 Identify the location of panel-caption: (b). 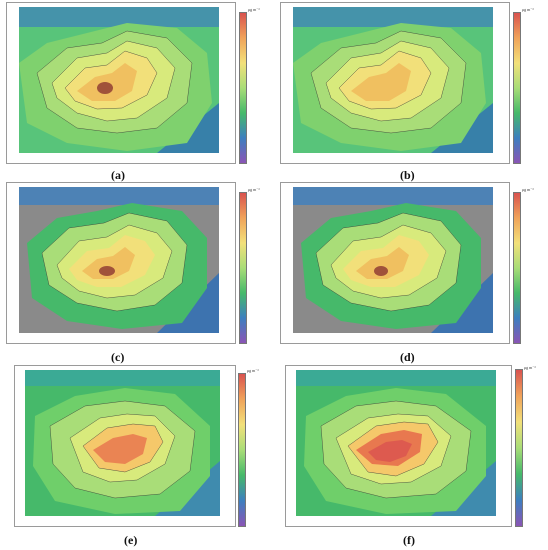
(407, 175).